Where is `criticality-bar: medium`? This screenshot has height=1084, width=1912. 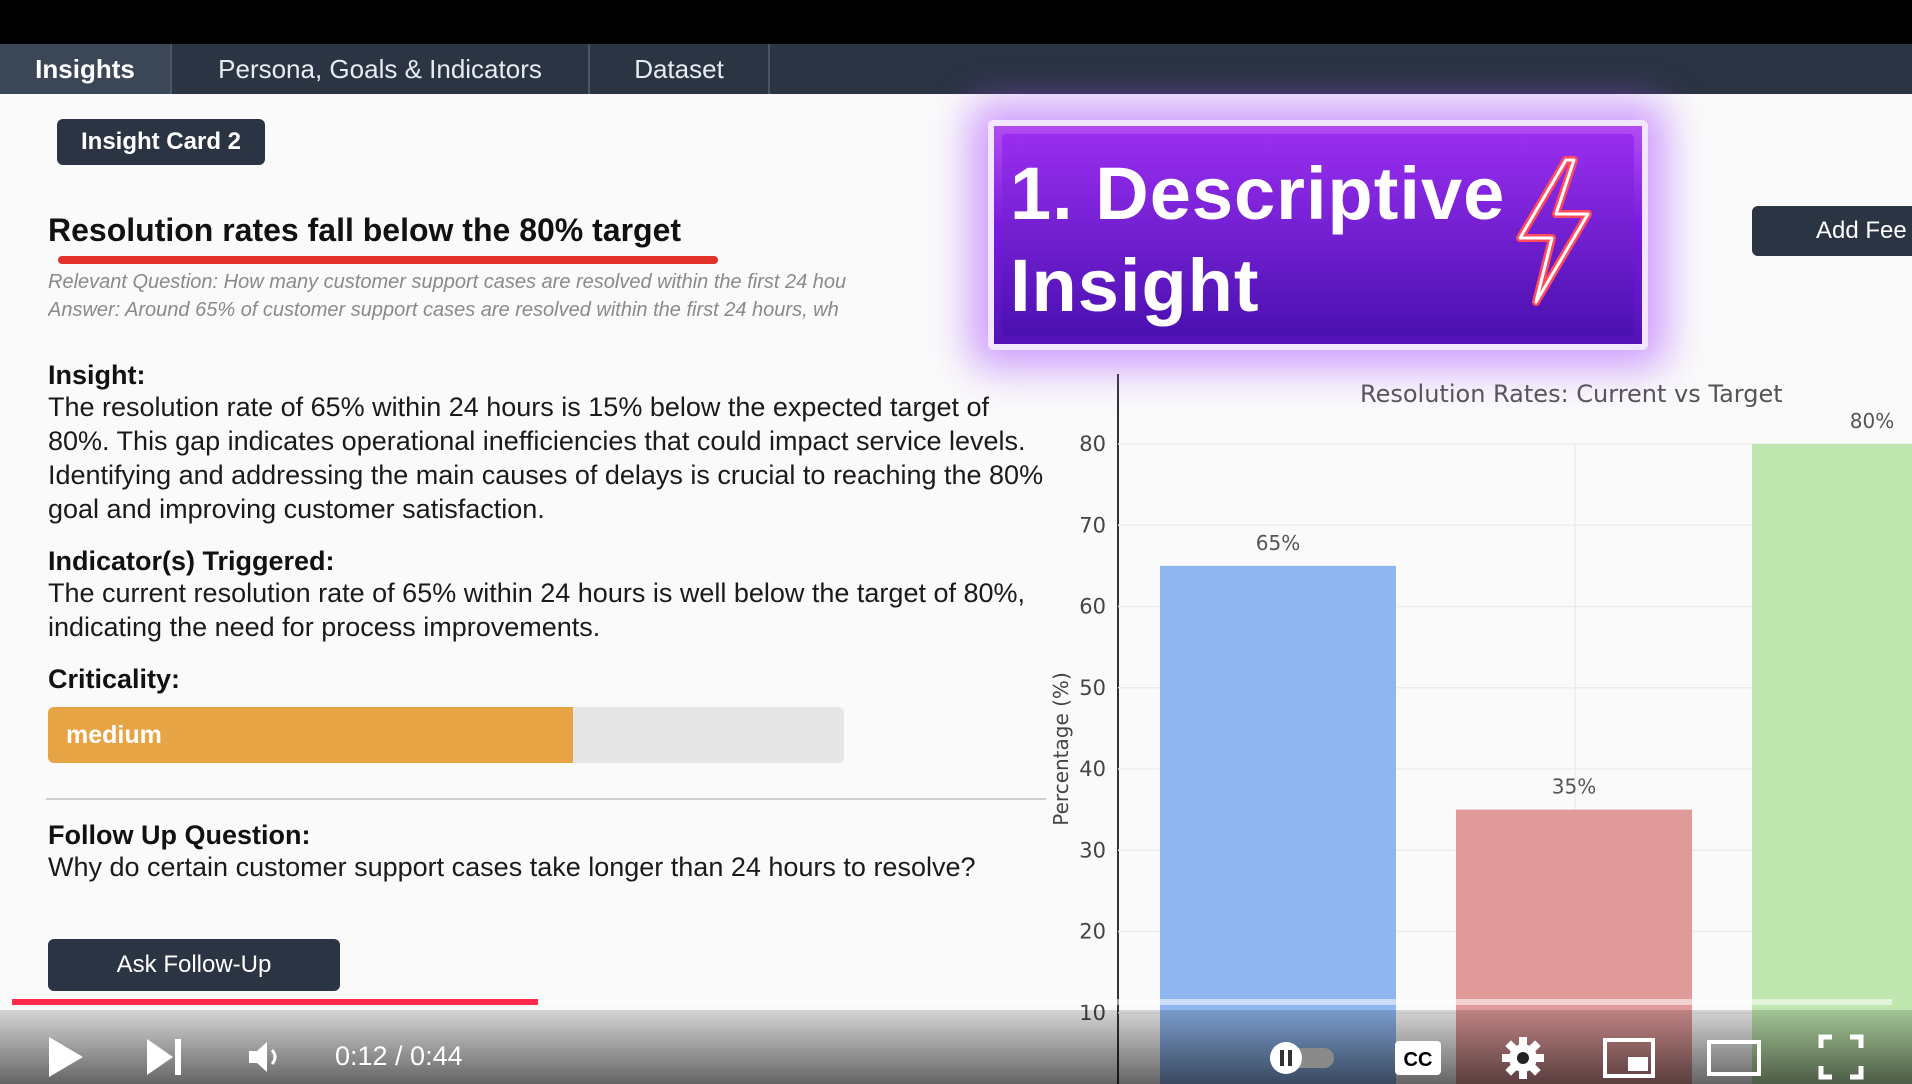 criticality-bar: medium is located at coordinates (446, 735).